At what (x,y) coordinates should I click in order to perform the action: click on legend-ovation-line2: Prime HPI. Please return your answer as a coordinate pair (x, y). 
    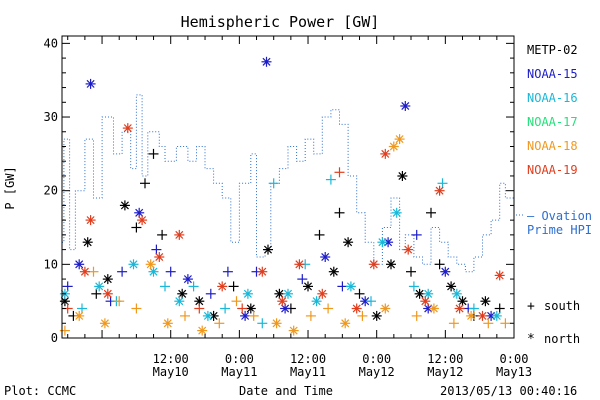
    Looking at the image, I should click on (559, 230).